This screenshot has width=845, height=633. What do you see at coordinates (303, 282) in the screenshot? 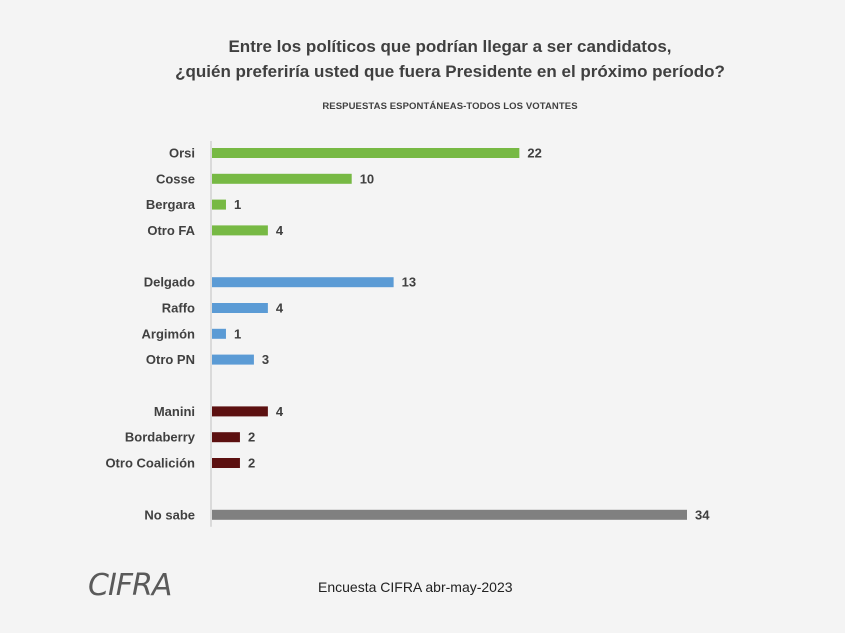
I see `bar-delgado` at bounding box center [303, 282].